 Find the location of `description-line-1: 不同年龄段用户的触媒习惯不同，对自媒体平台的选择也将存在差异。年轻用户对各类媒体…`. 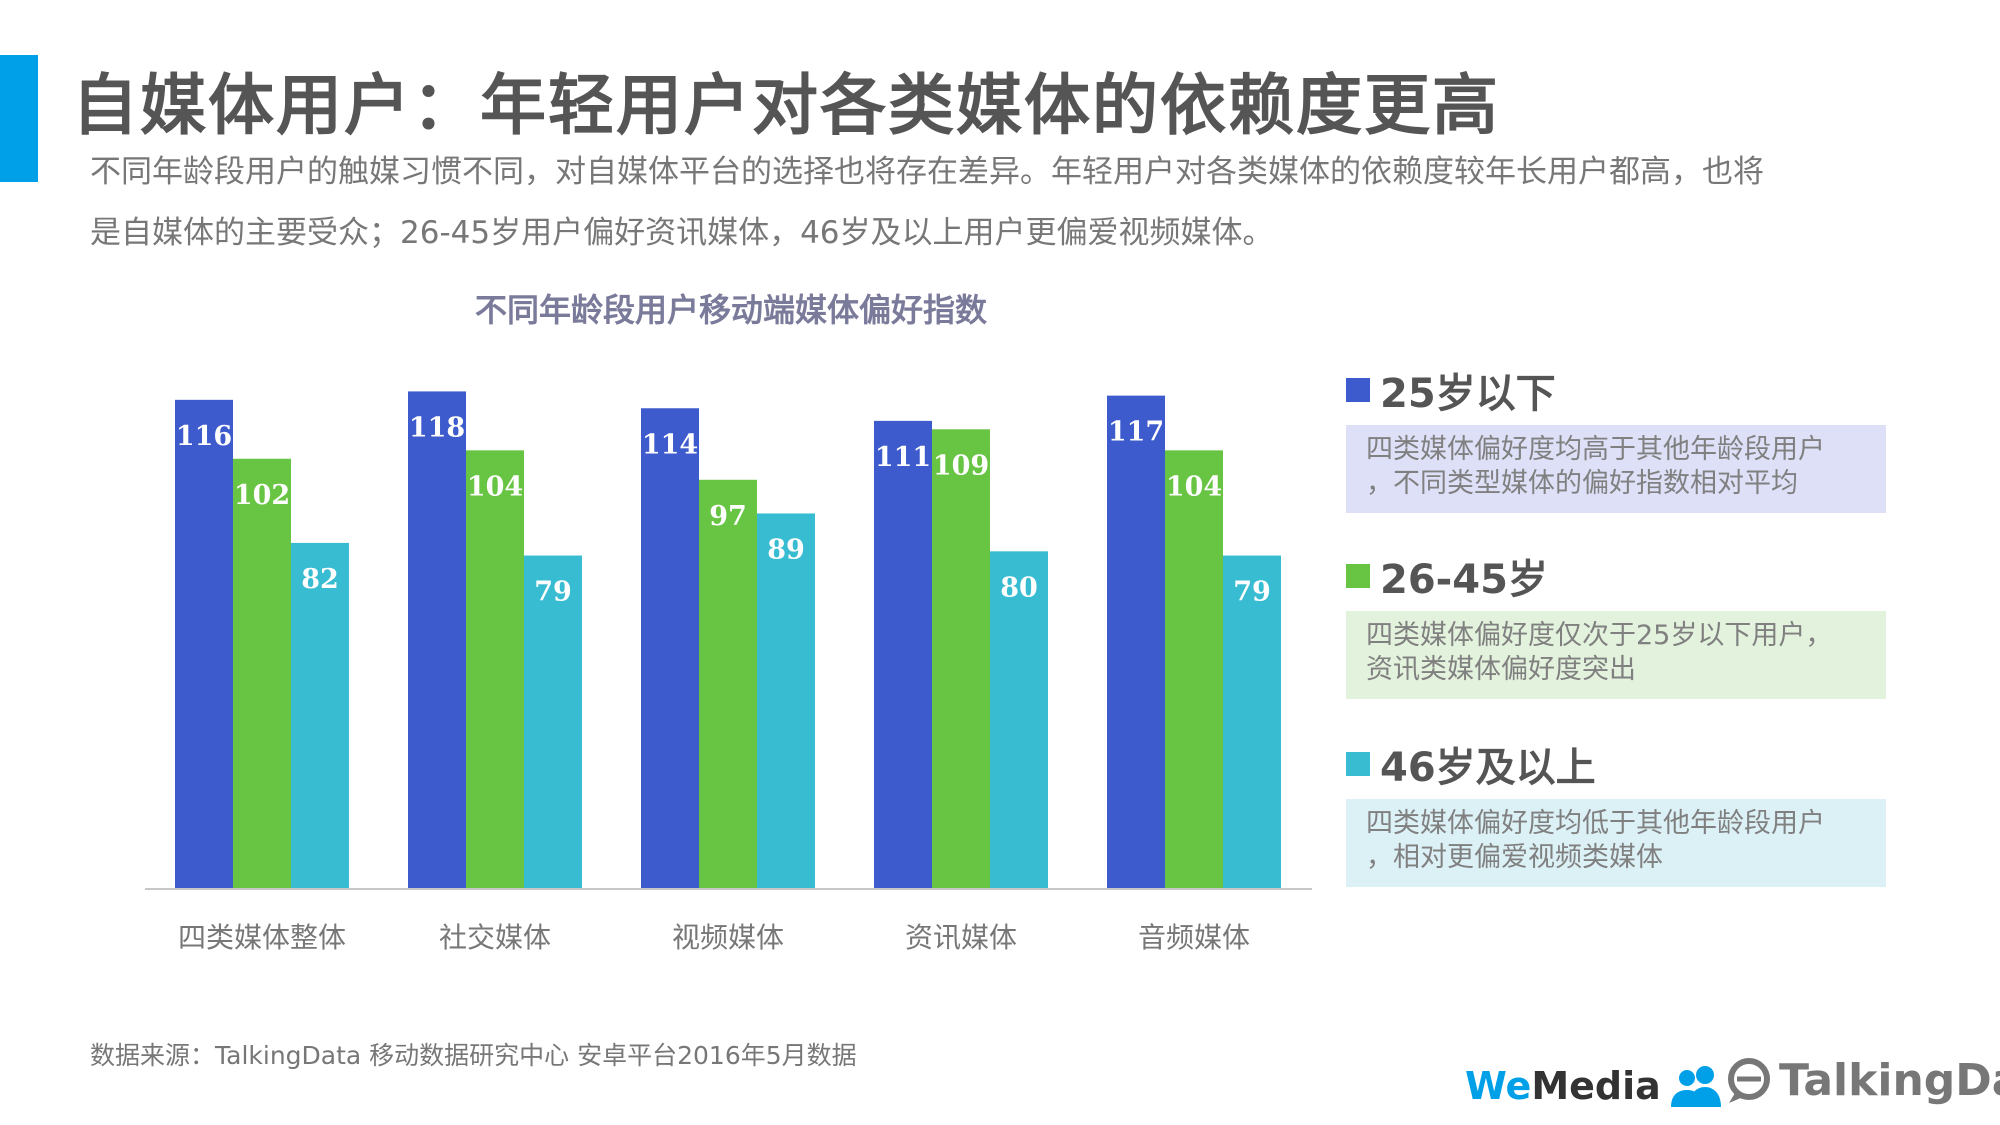

description-line-1: 不同年龄段用户的触媒习惯不同，对自媒体平台的选择也将存在差异。年轻用户对各类媒体… is located at coordinates (927, 172).